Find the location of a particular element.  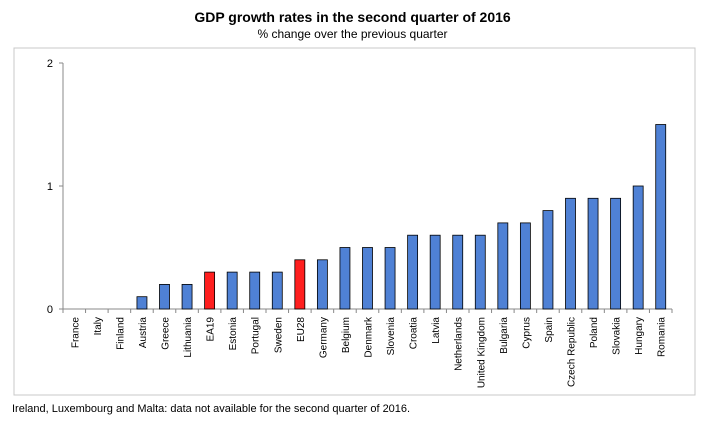

bar-denmark is located at coordinates (367, 278).